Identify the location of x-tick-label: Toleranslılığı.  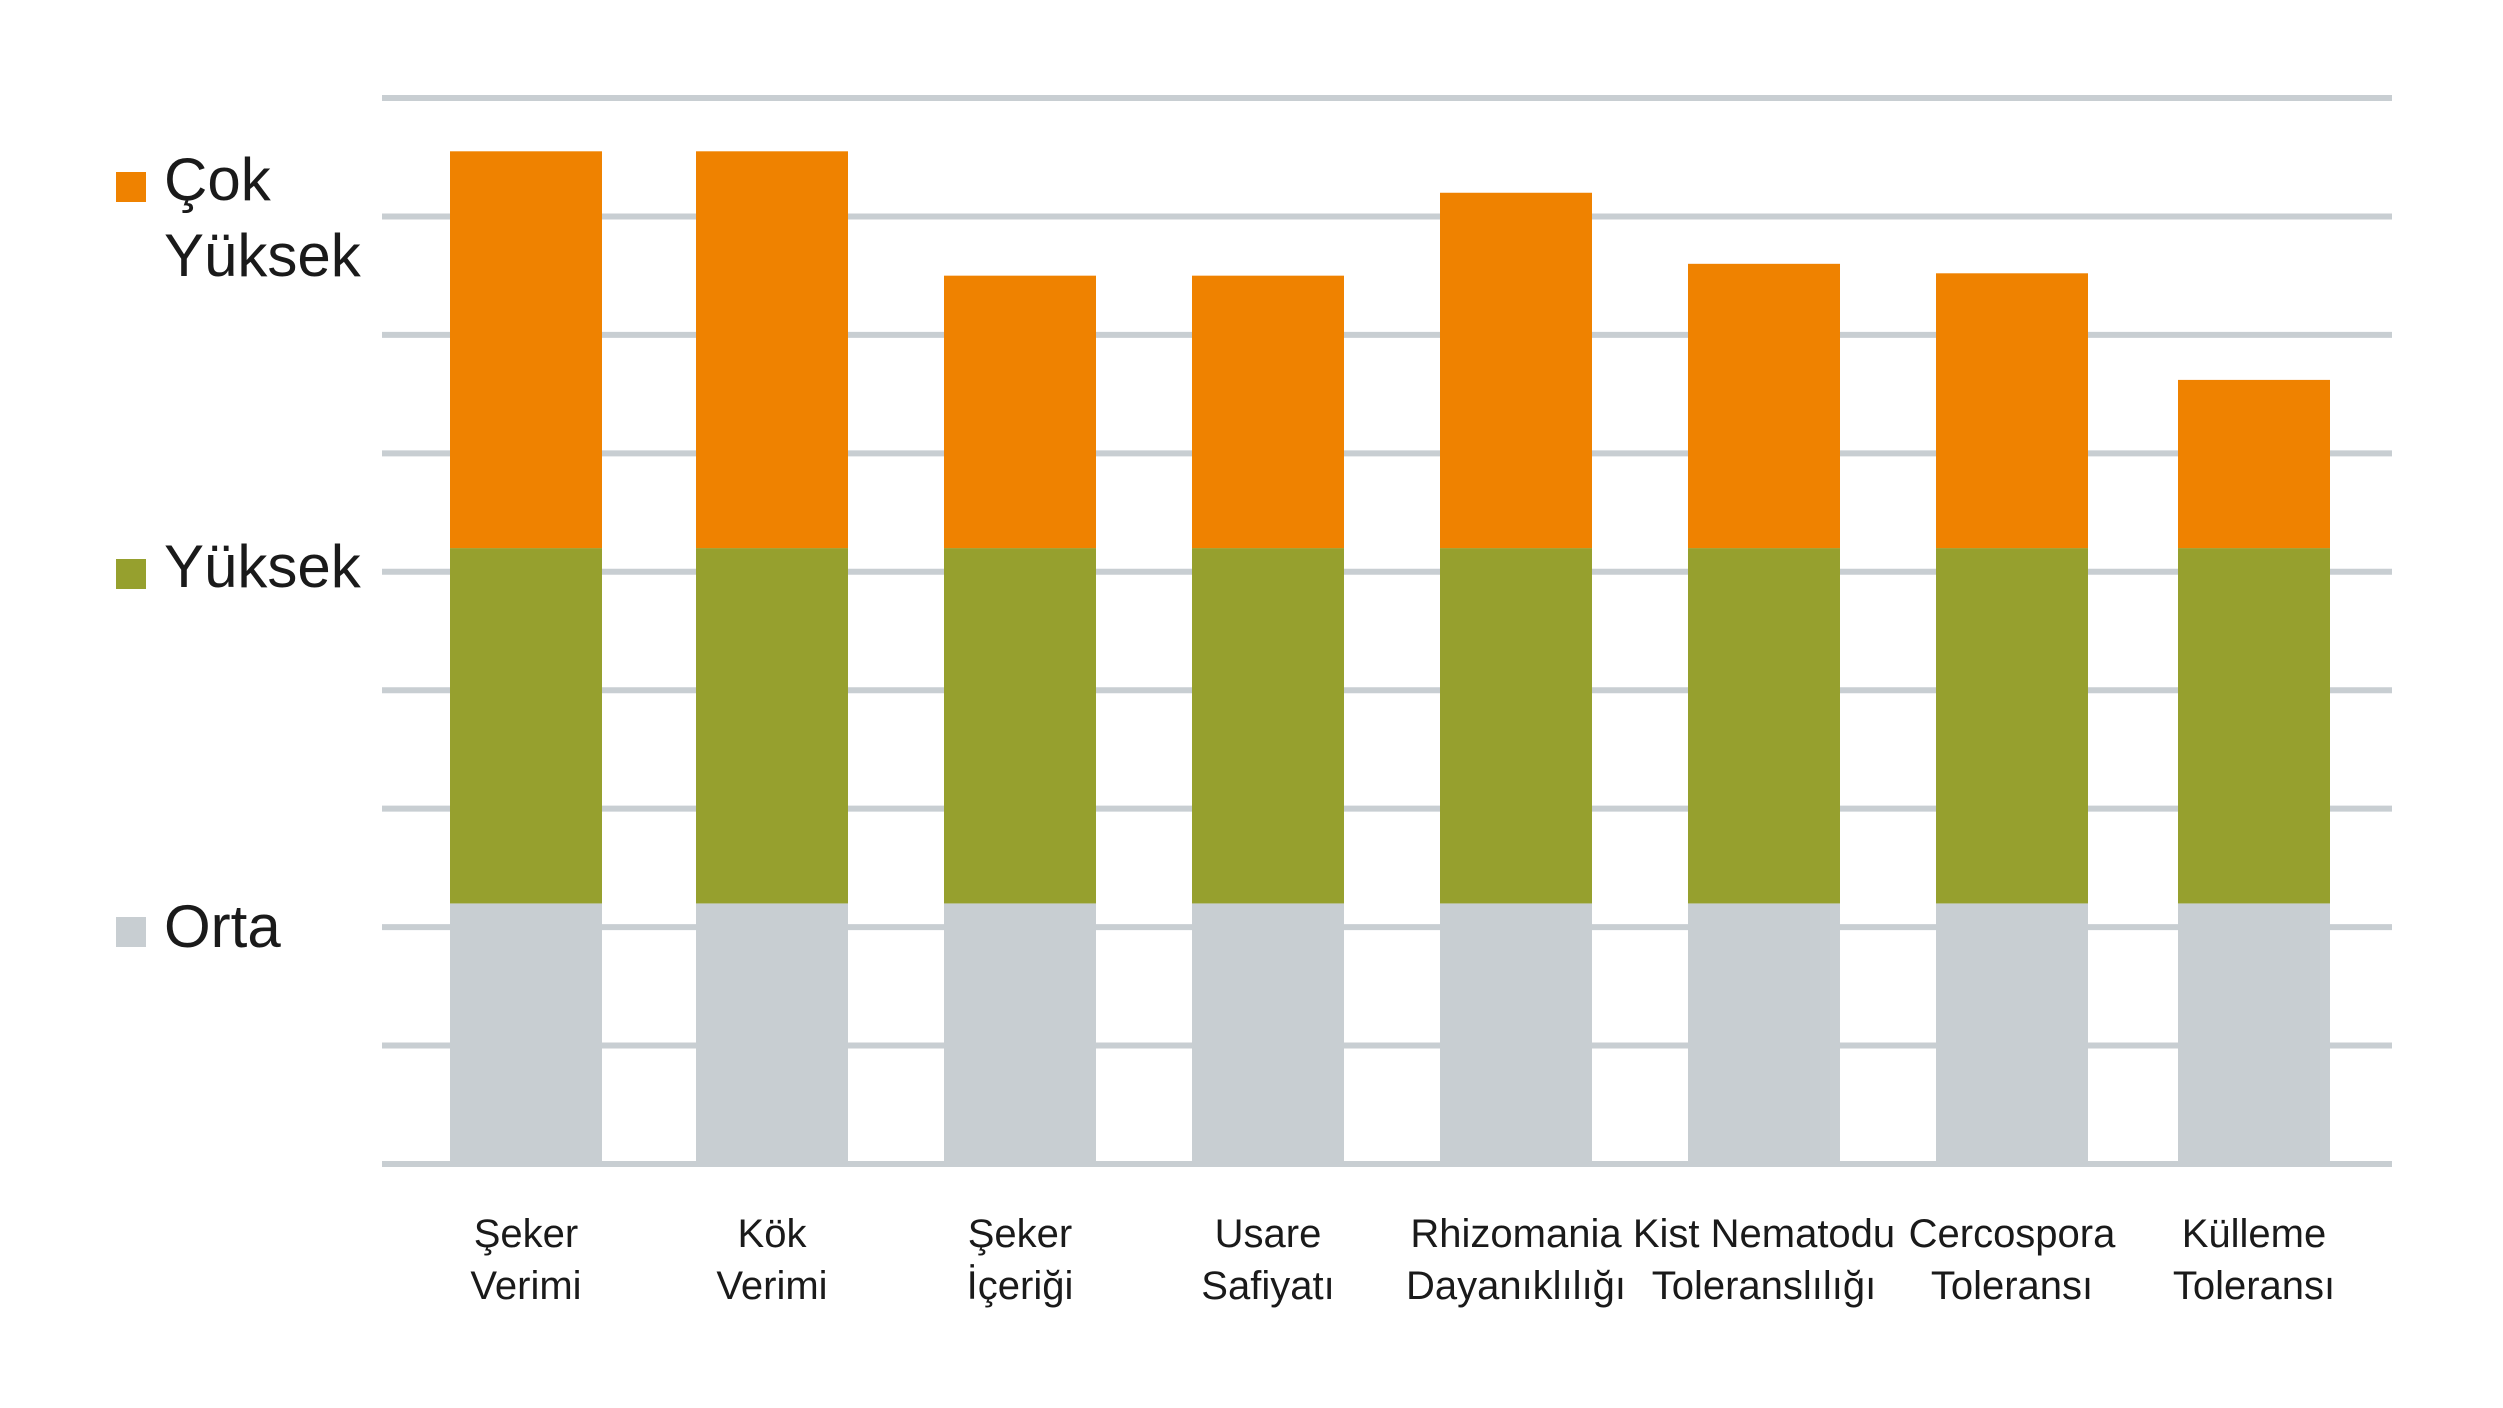
(1764, 1286).